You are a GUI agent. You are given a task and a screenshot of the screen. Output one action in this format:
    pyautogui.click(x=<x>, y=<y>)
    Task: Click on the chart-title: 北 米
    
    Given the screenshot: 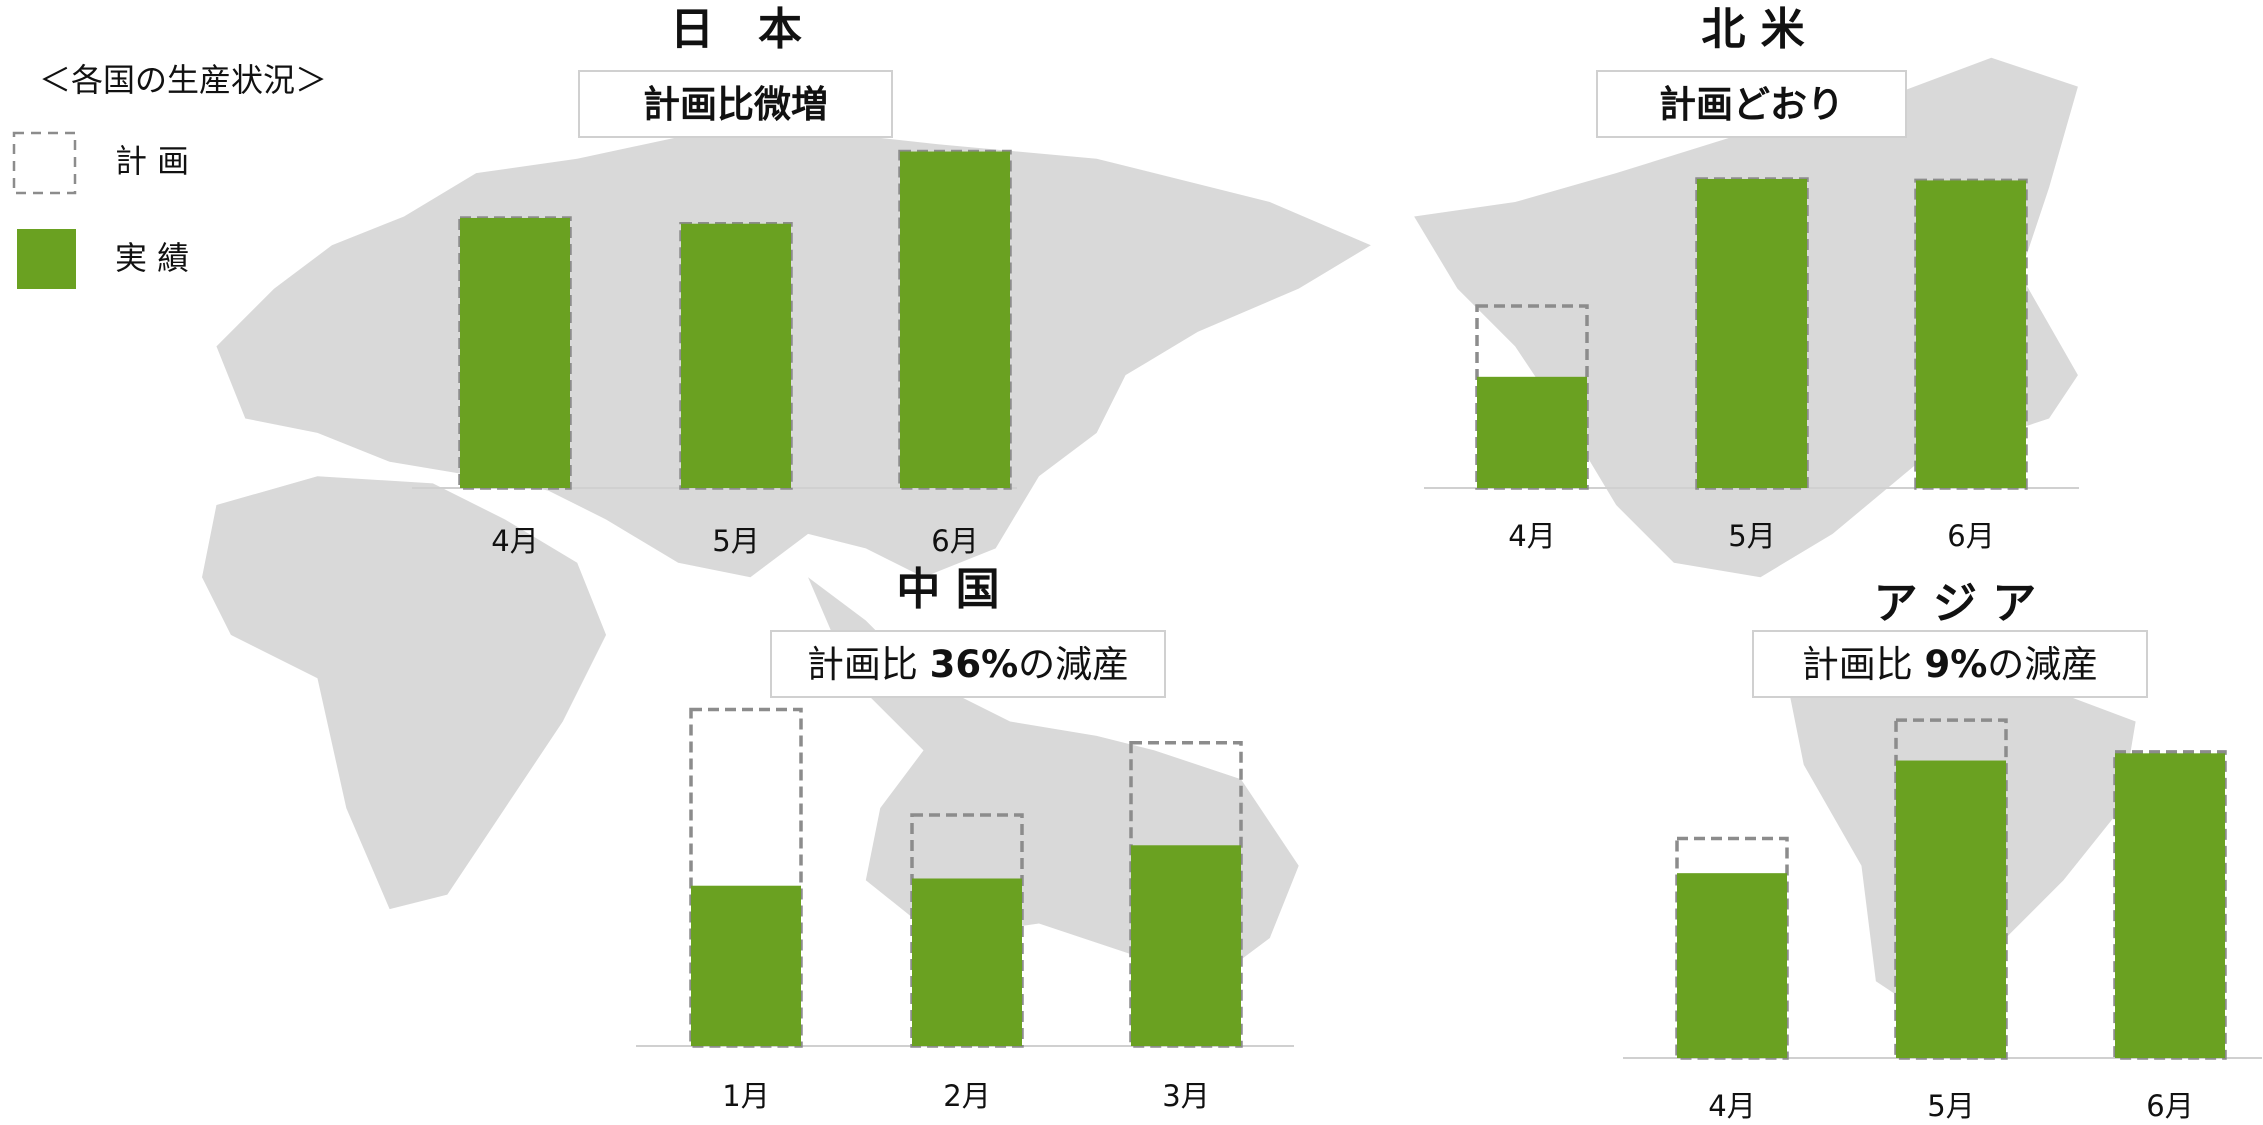 What is the action you would take?
    pyautogui.click(x=1752, y=29)
    